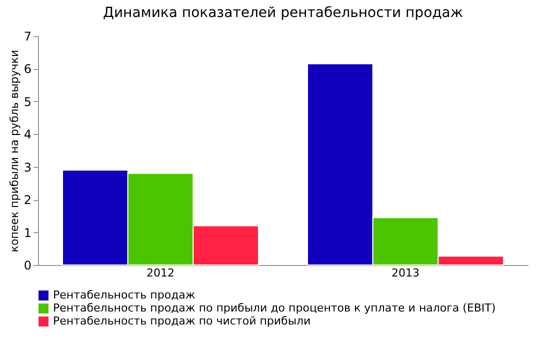  What do you see at coordinates (274, 308) in the screenshot?
I see `legend-label: Рентабельность продаж по прибыли до процентов к уплате и налога (EBIT)` at bounding box center [274, 308].